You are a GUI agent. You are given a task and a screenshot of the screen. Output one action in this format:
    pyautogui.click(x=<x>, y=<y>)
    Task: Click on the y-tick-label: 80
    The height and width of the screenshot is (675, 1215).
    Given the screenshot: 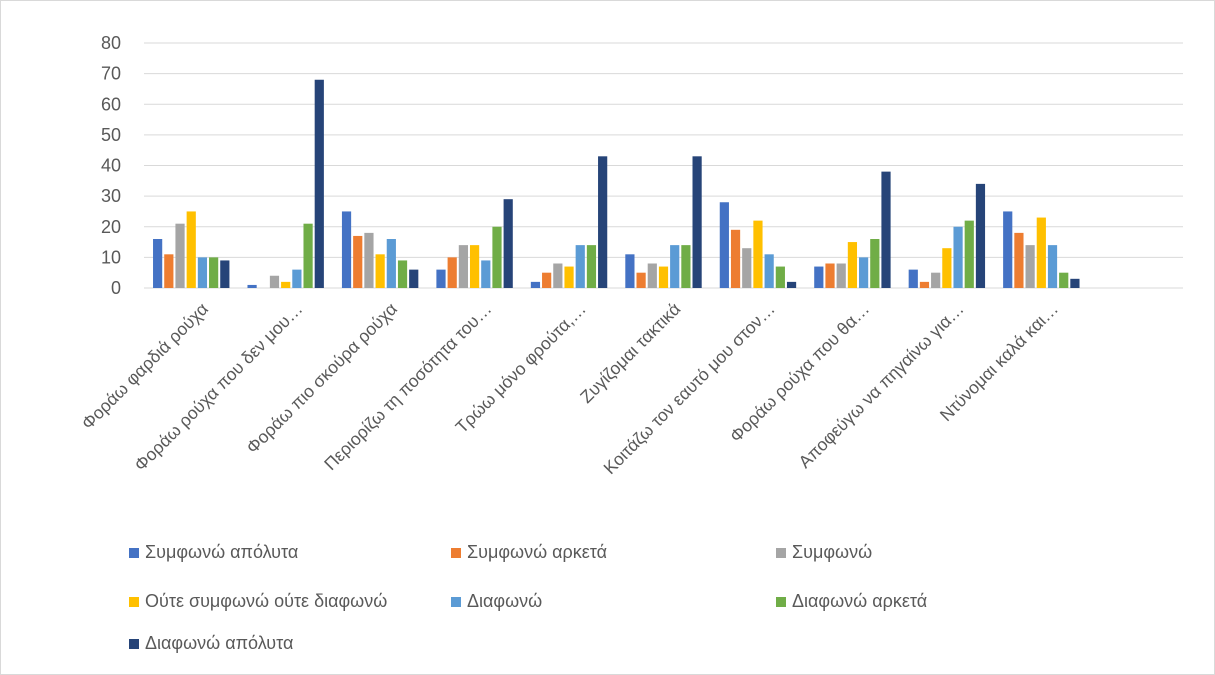 What is the action you would take?
    pyautogui.click(x=111, y=43)
    